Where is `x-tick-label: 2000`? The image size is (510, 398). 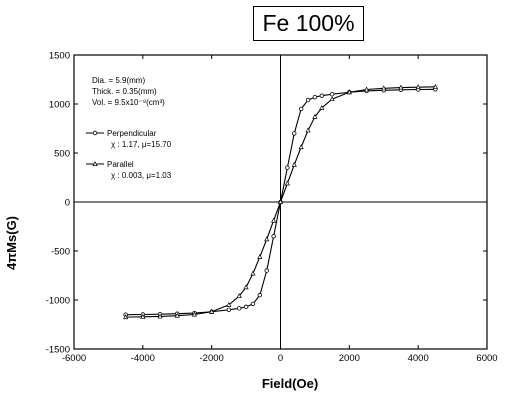 x-tick-label: 2000 is located at coordinates (349, 358).